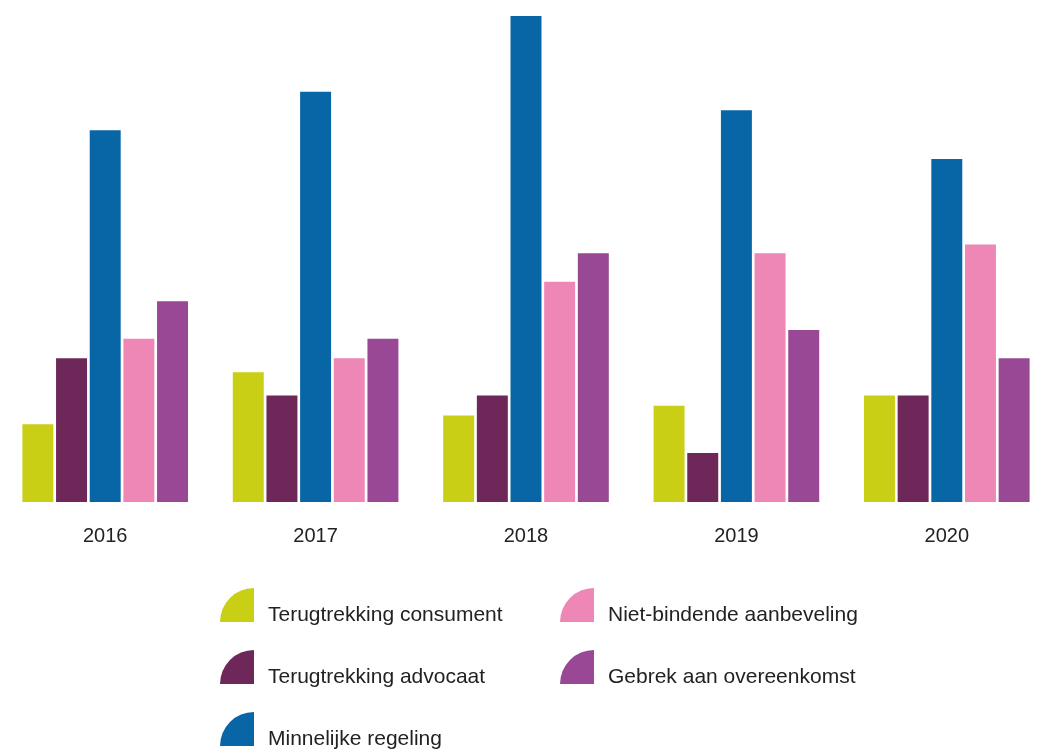 The width and height of the screenshot is (1052, 755). I want to click on legend-label: Terugtrekking consument, so click(385, 613).